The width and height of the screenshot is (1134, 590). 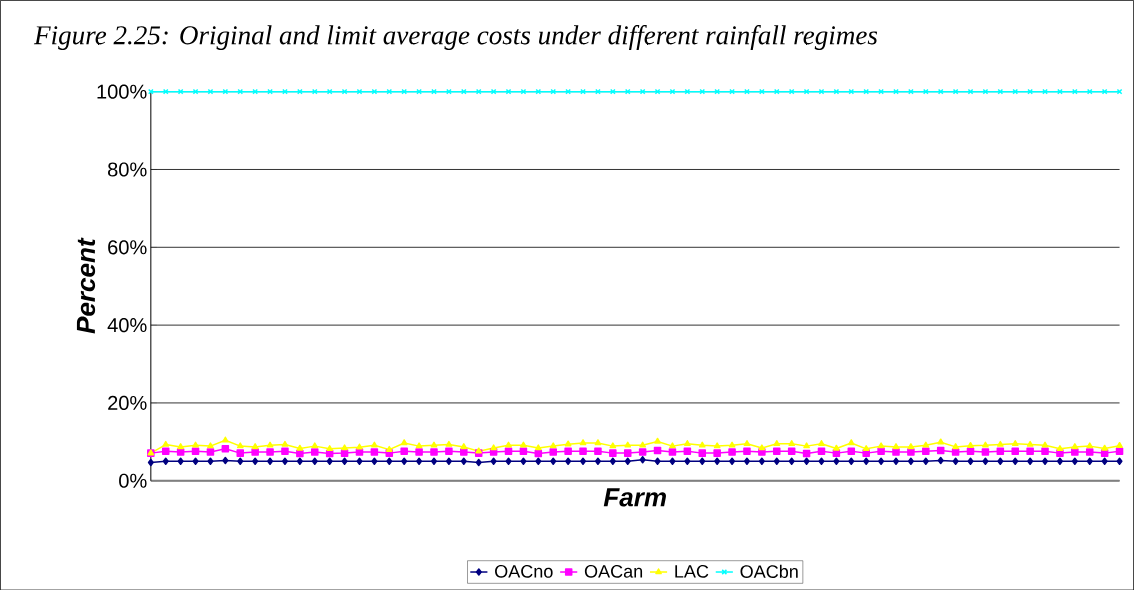 I want to click on legend-label: OACan, so click(x=613, y=571).